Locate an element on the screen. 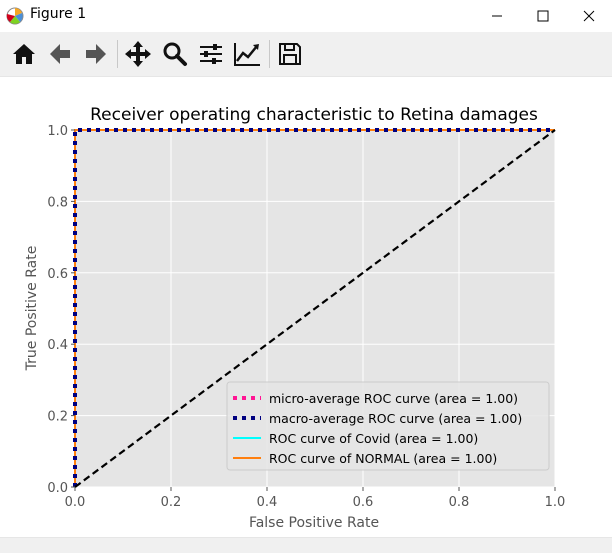  legend-label: micro-average ROC curve (area = 1.00) is located at coordinates (393, 398).